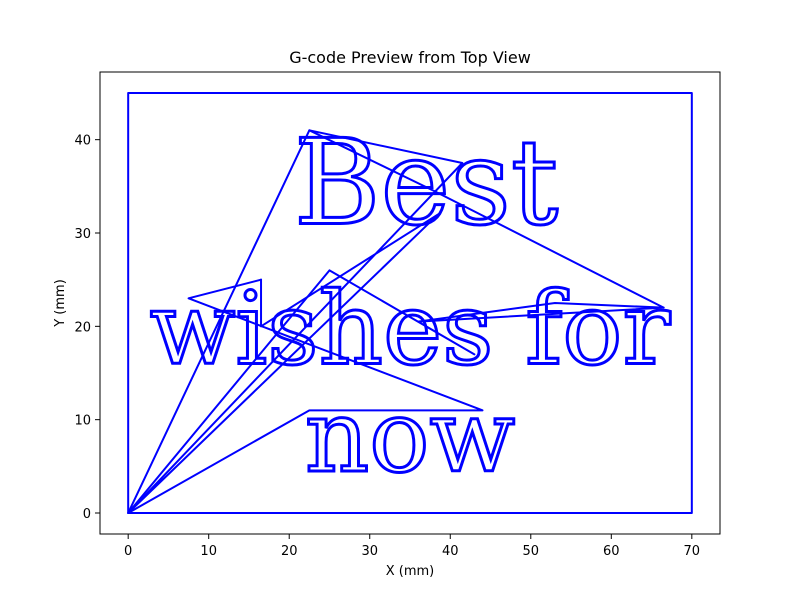 The width and height of the screenshot is (800, 600). Describe the element at coordinates (410, 571) in the screenshot. I see `x-axis-label: X (mm)` at that location.